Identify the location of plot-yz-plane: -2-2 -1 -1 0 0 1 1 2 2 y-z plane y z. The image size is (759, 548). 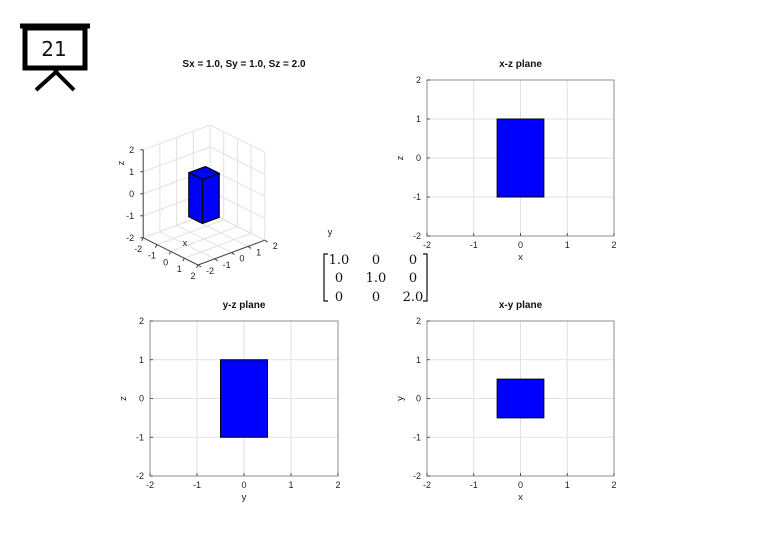
(229, 401).